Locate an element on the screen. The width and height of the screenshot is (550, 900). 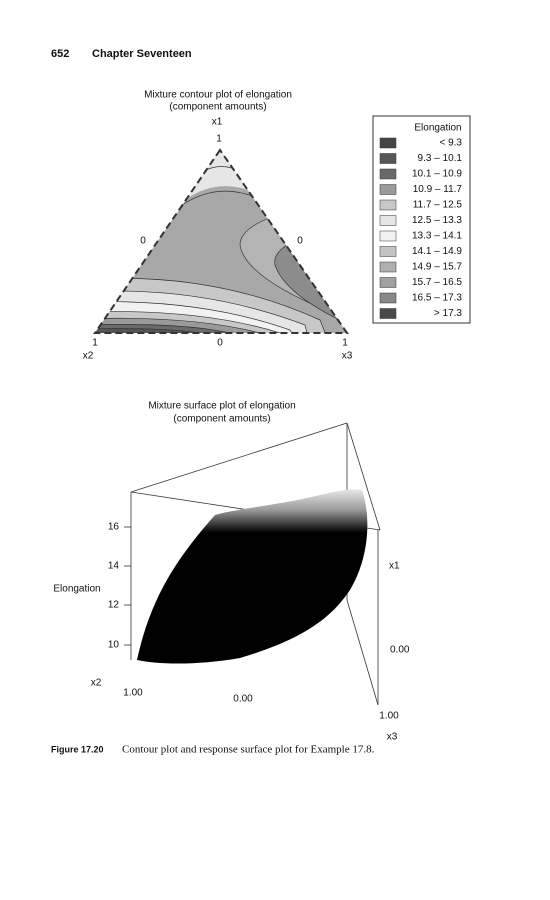
contour-fill is located at coordinates (221, 241).